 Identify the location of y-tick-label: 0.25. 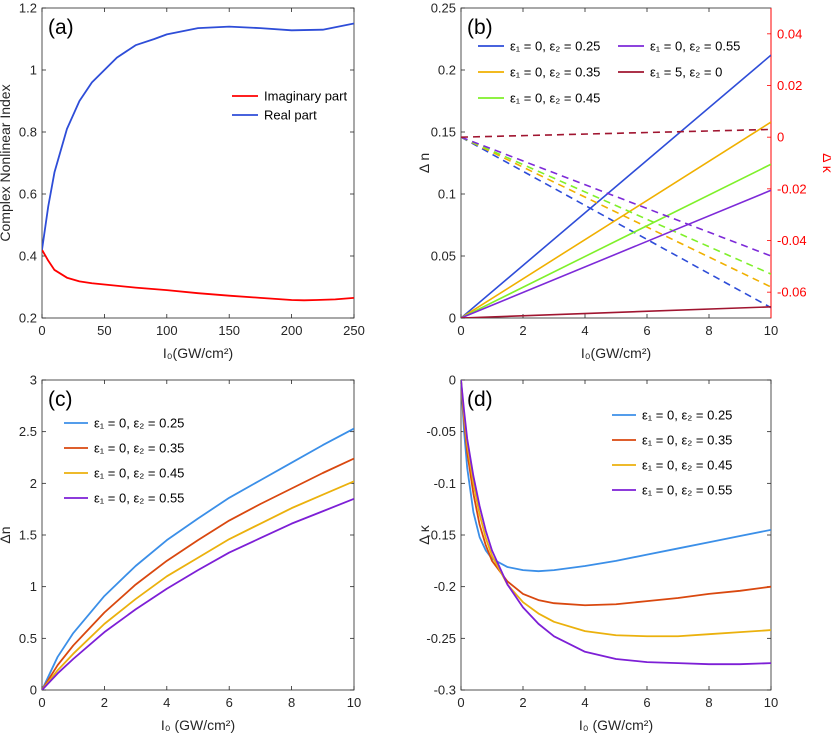
(443, 8).